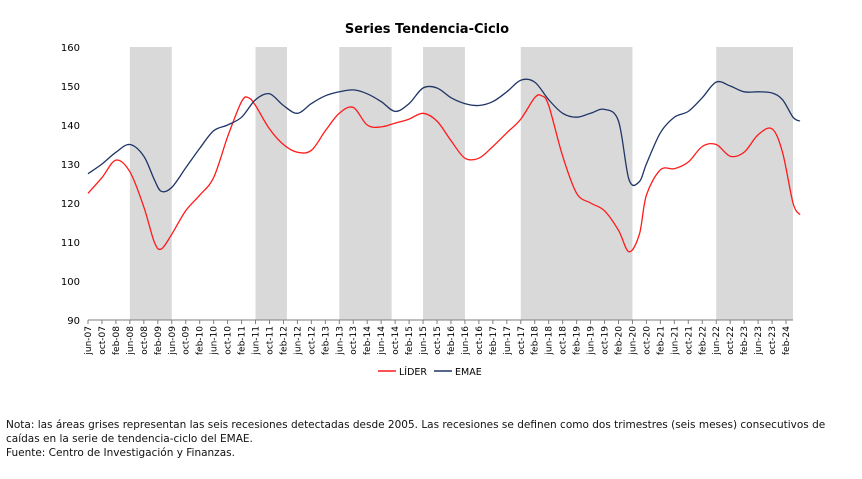 The height and width of the screenshot is (479, 862). I want to click on x-tick-label: feb-21, so click(661, 340).